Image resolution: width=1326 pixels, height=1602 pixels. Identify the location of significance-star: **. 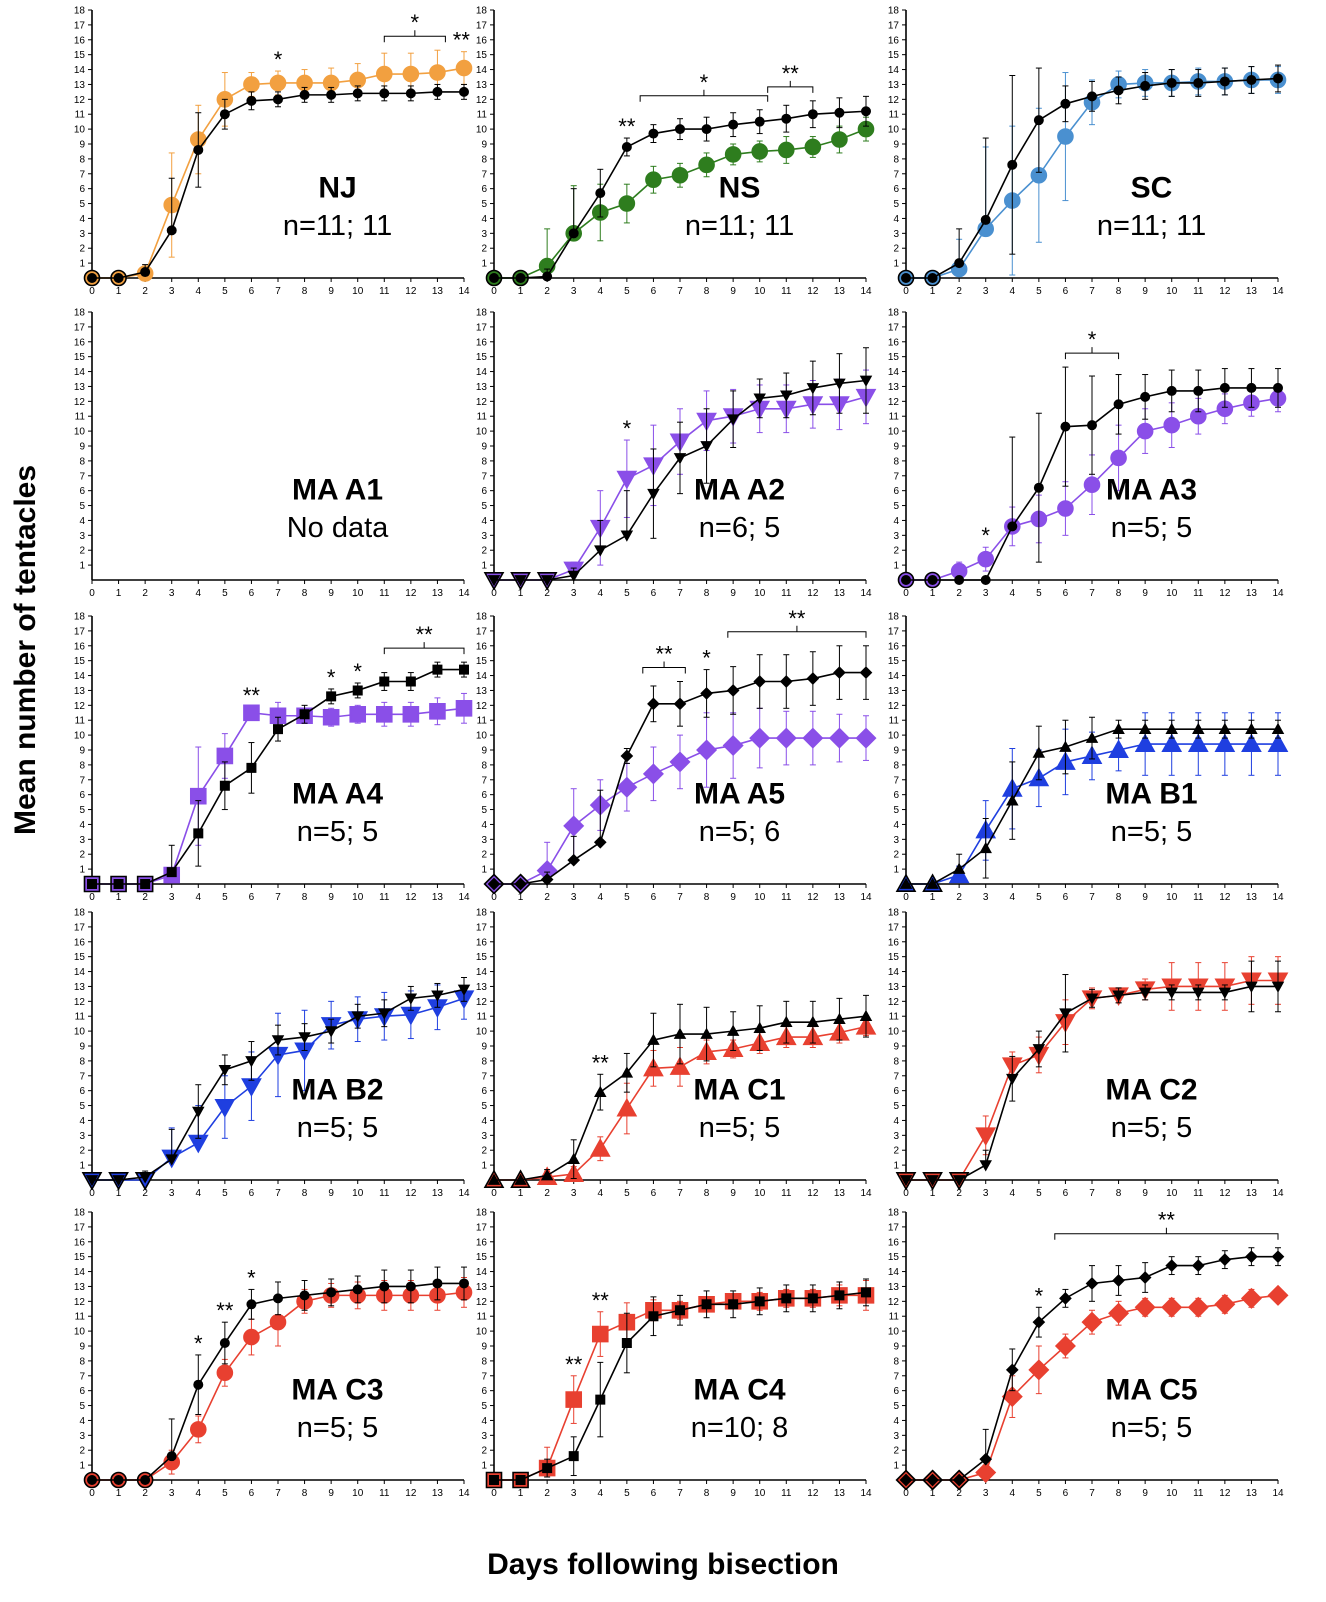
(574, 1364).